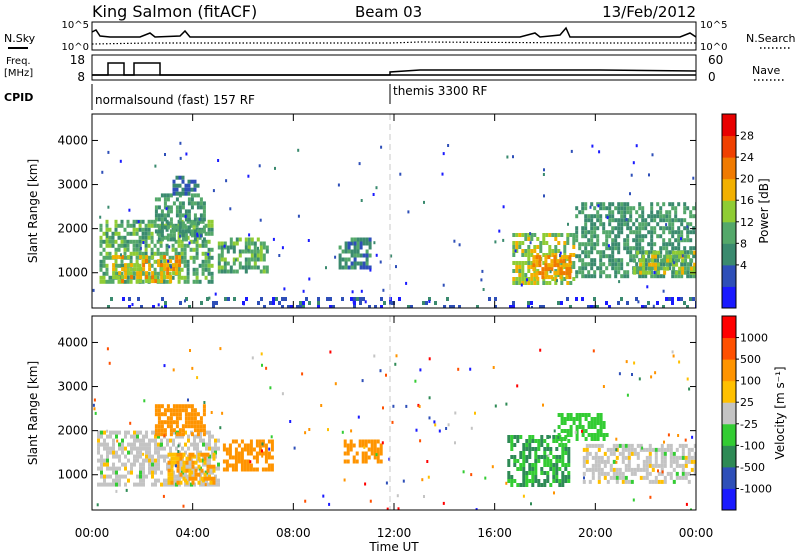 The width and height of the screenshot is (800, 554). Describe the element at coordinates (394, 67) in the screenshot. I see `freq-panel` at that location.